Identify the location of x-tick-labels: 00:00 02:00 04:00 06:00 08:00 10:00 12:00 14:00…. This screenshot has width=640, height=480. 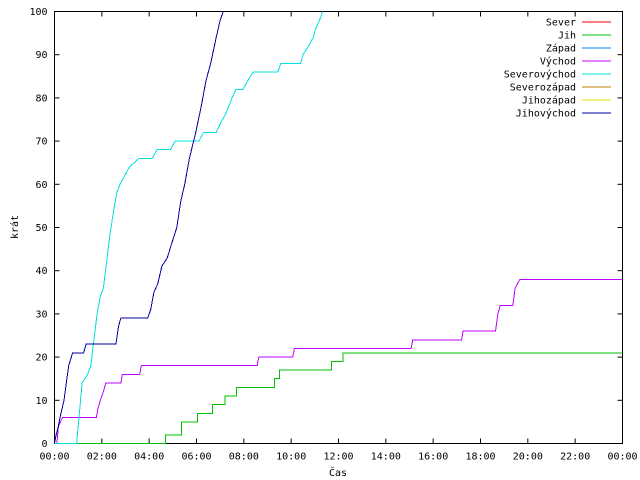
(338, 457).